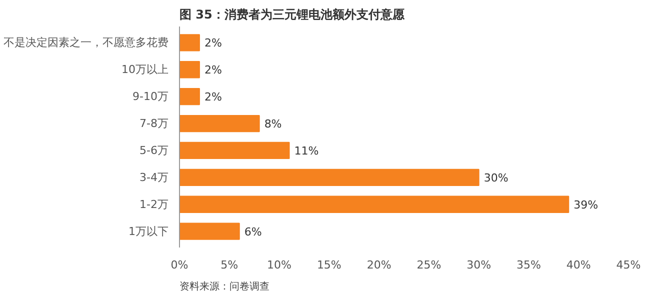  I want to click on data-label: 11%, so click(306, 151).